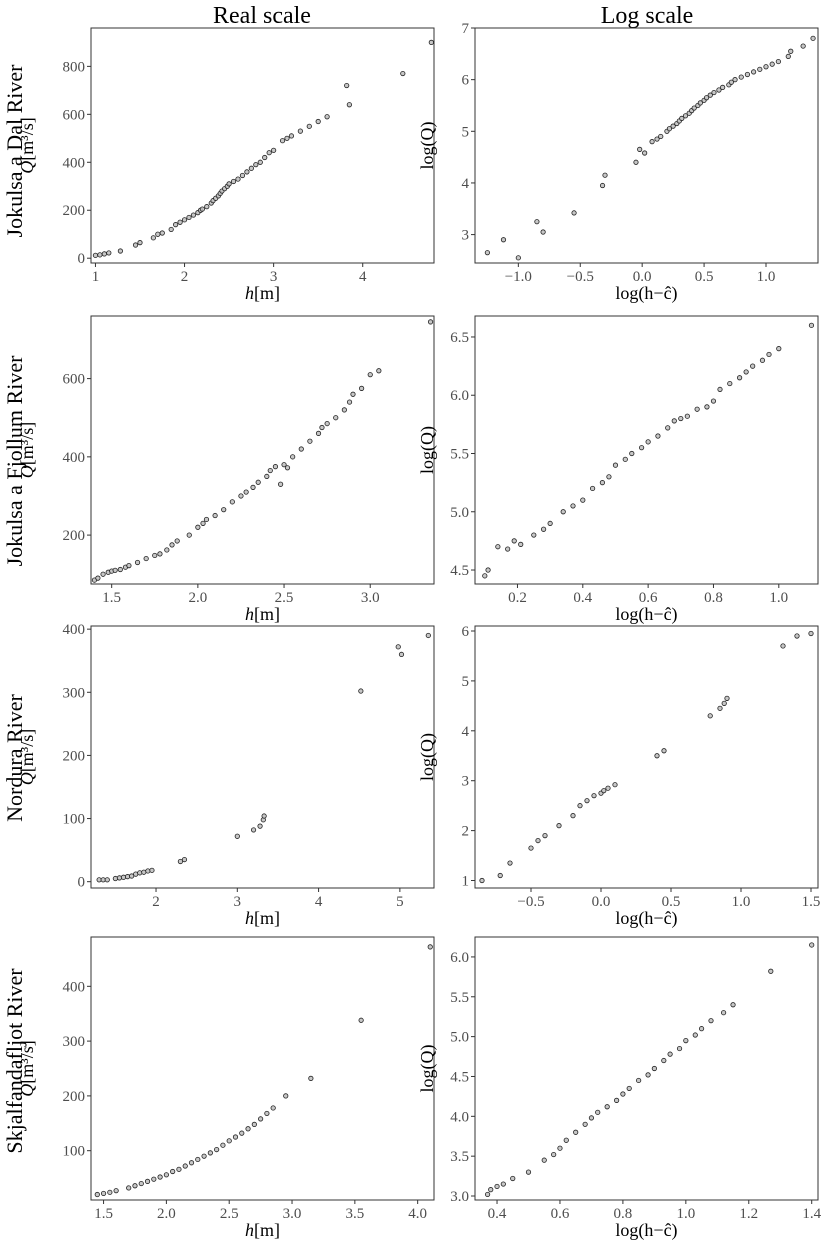  Describe the element at coordinates (560, 1214) in the screenshot. I see `x-tick-label: 0.6` at that location.